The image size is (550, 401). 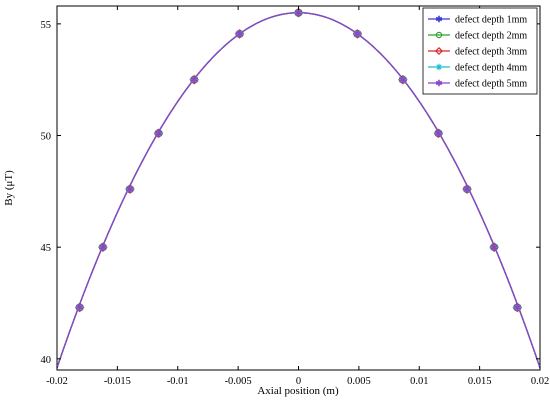 I want to click on x-tick-label: 0.015, so click(x=480, y=381).